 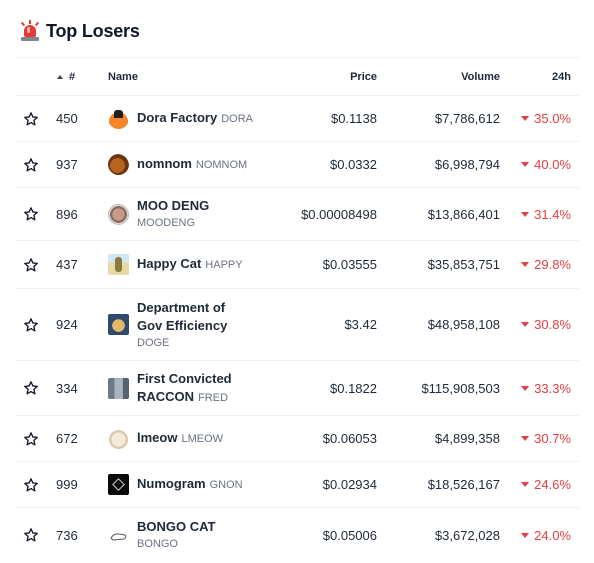 What do you see at coordinates (536, 324) in the screenshot?
I see `change-cell: 30.8%` at bounding box center [536, 324].